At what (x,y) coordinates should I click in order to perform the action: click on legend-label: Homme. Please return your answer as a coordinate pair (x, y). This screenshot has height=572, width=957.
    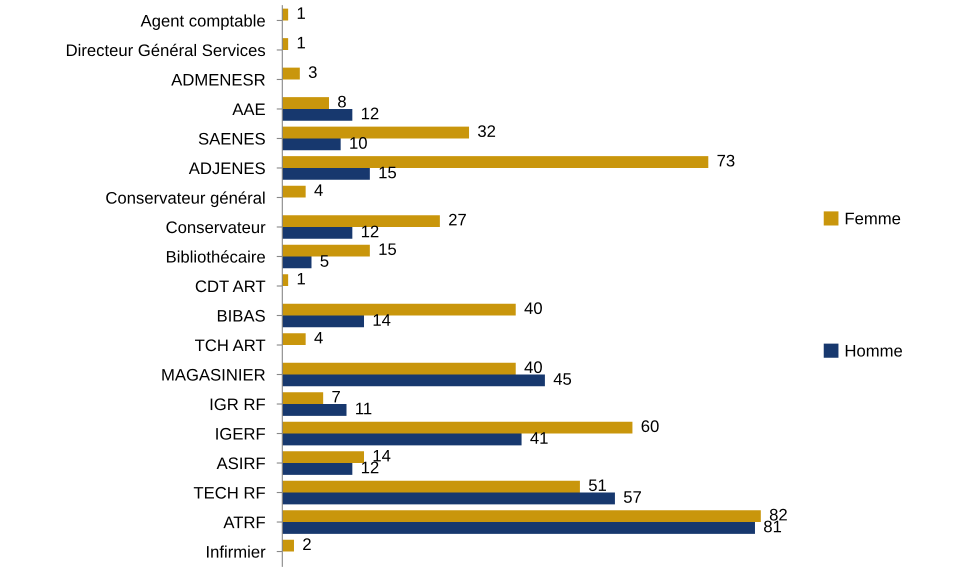
    Looking at the image, I should click on (874, 351).